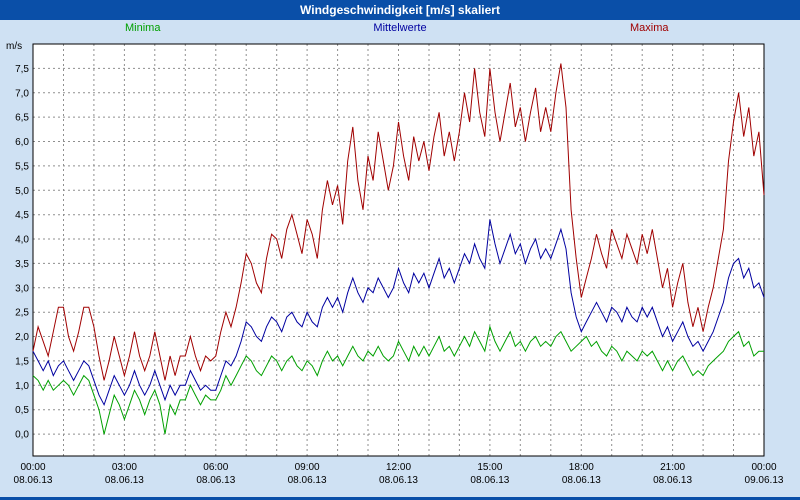 The width and height of the screenshot is (800, 500). I want to click on page-title: Windgeschwindigkeit [m/s] skaliert, so click(400, 10).